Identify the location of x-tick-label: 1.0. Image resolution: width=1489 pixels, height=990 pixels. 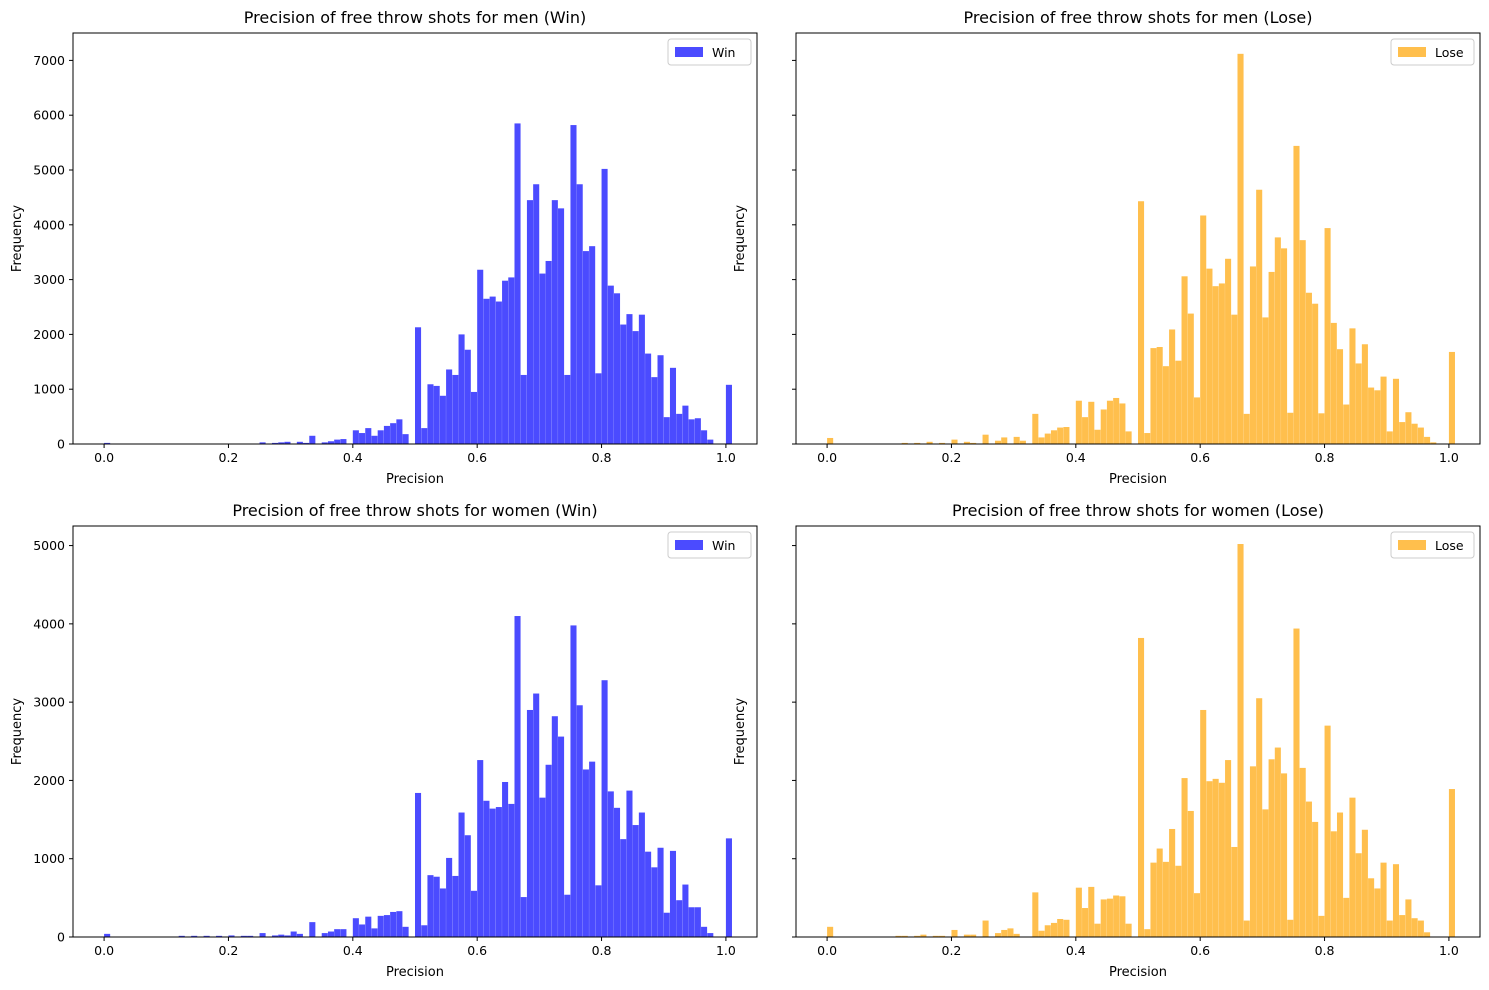
(726, 950).